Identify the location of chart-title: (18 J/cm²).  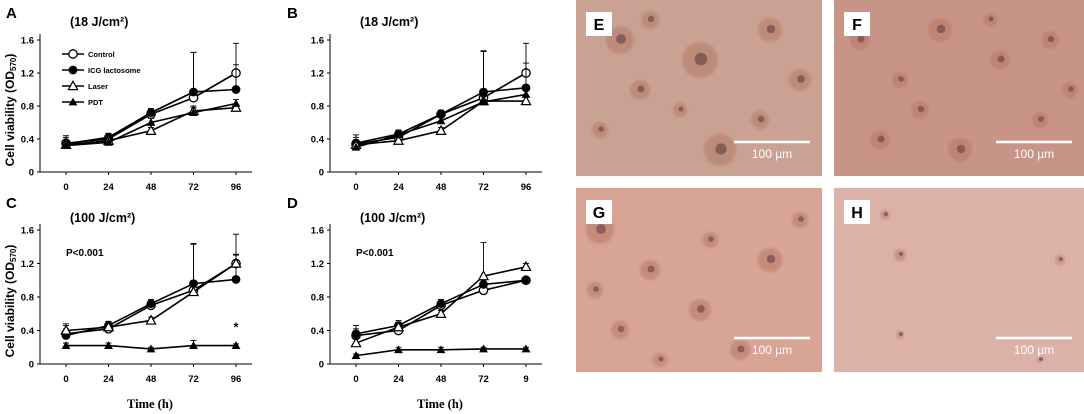
(389, 22).